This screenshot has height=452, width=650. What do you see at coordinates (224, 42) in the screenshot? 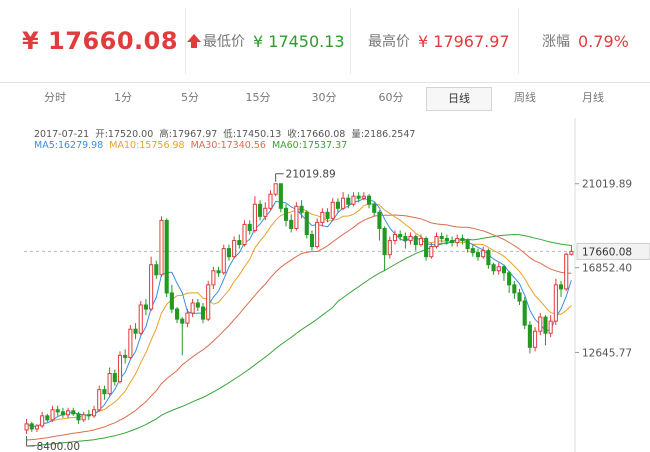
I see `low-label: 最低价` at bounding box center [224, 42].